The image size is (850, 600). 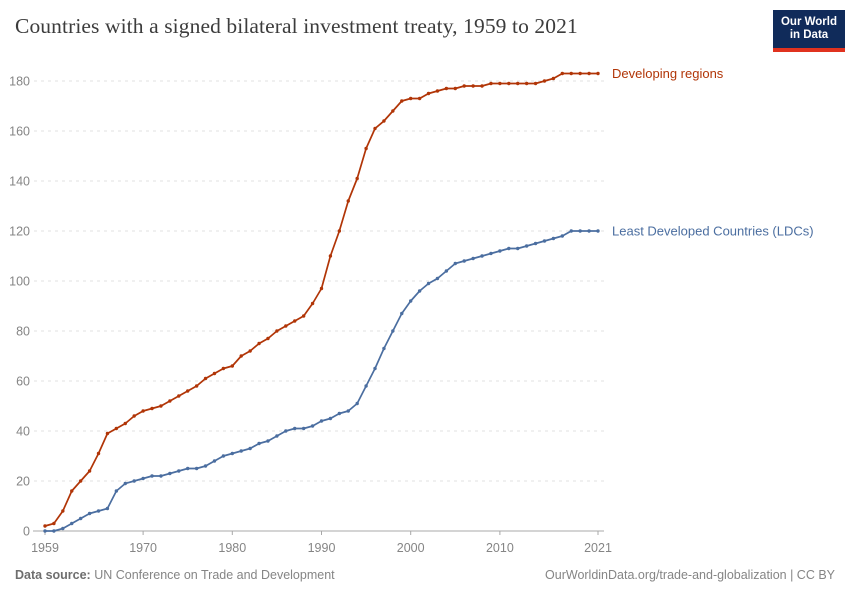 I want to click on series-label-developing-regions: Developing regions, so click(x=668, y=73).